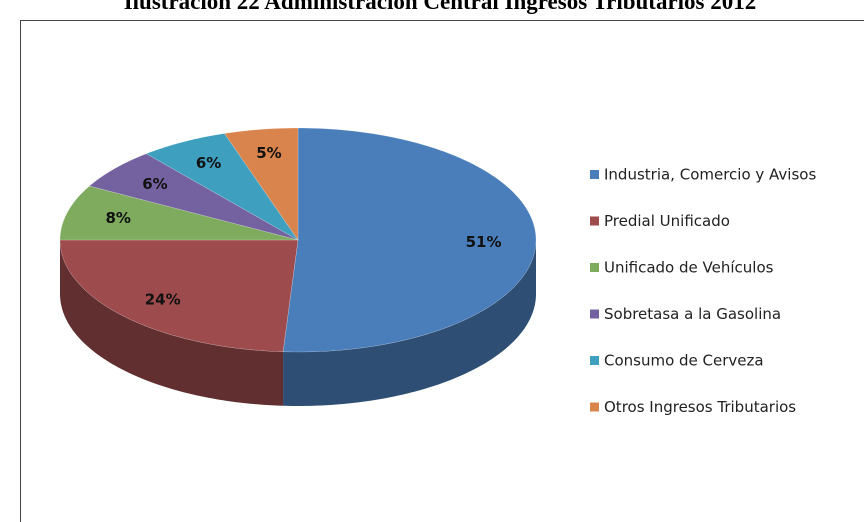  What do you see at coordinates (484, 242) in the screenshot?
I see `data-label: 51%` at bounding box center [484, 242].